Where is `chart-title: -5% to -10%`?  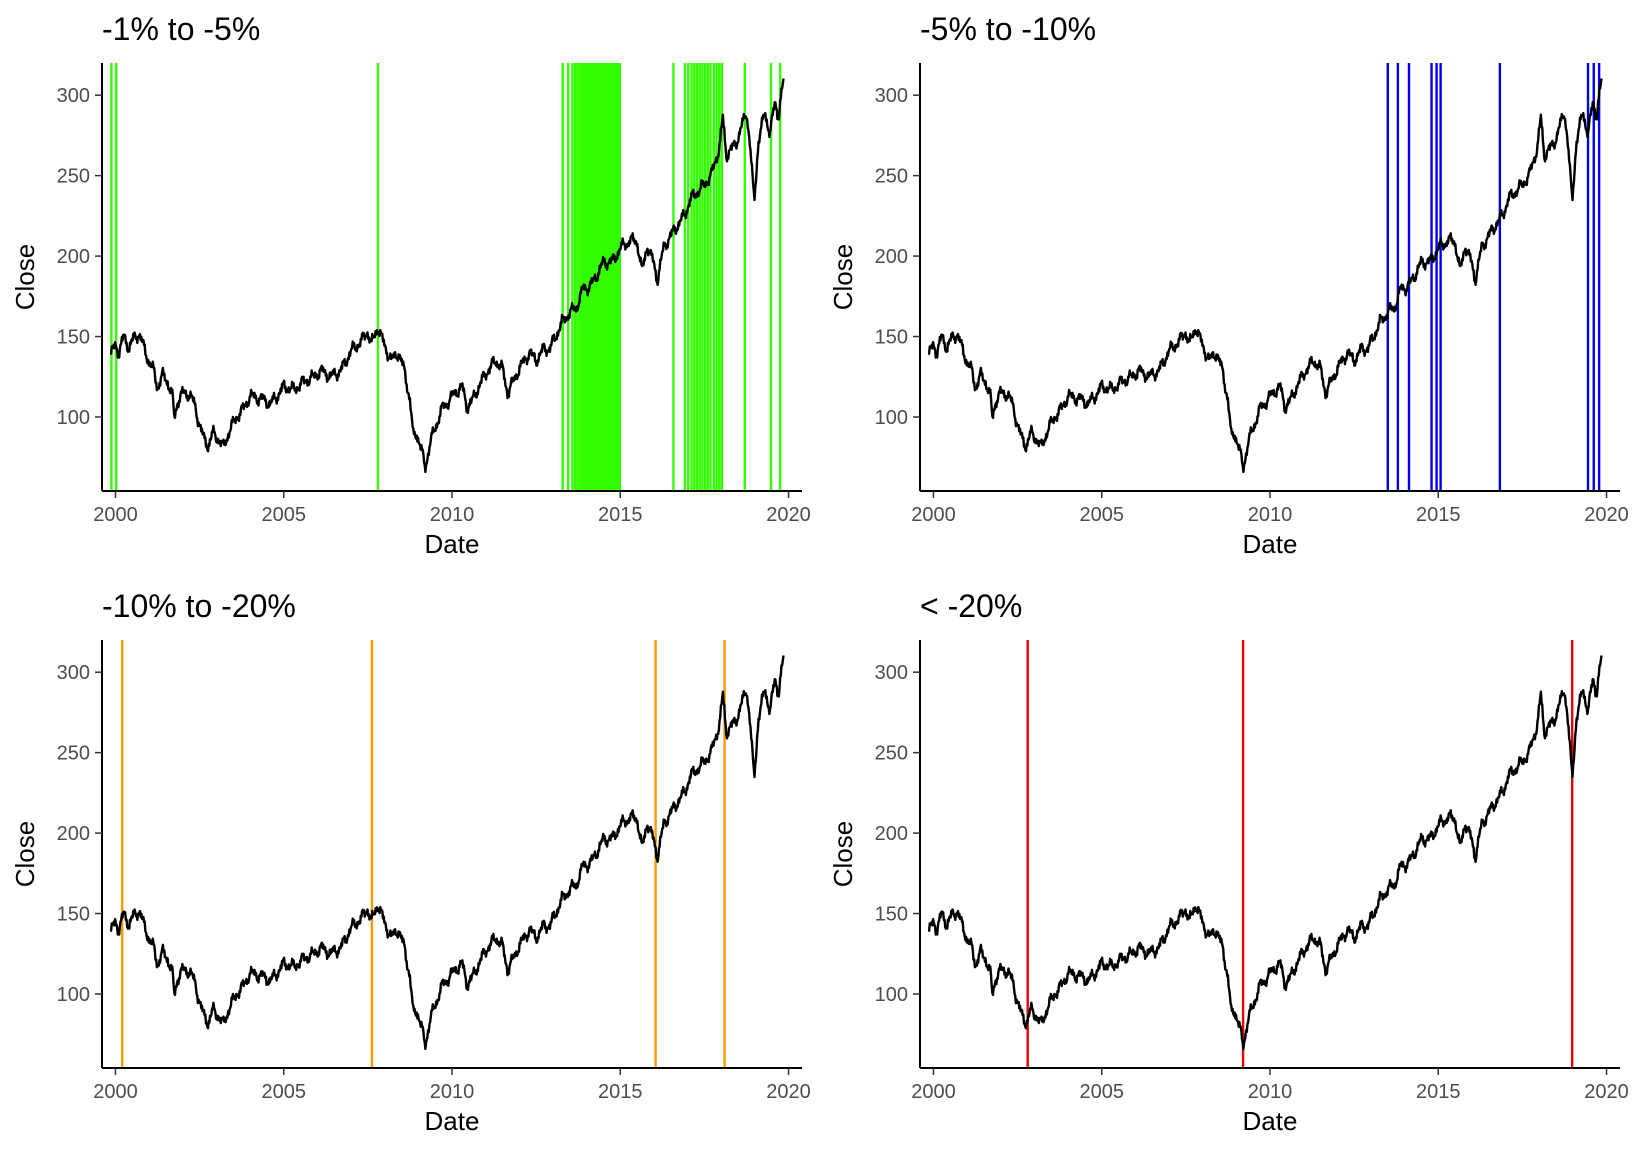 chart-title: -5% to -10% is located at coordinates (1008, 29).